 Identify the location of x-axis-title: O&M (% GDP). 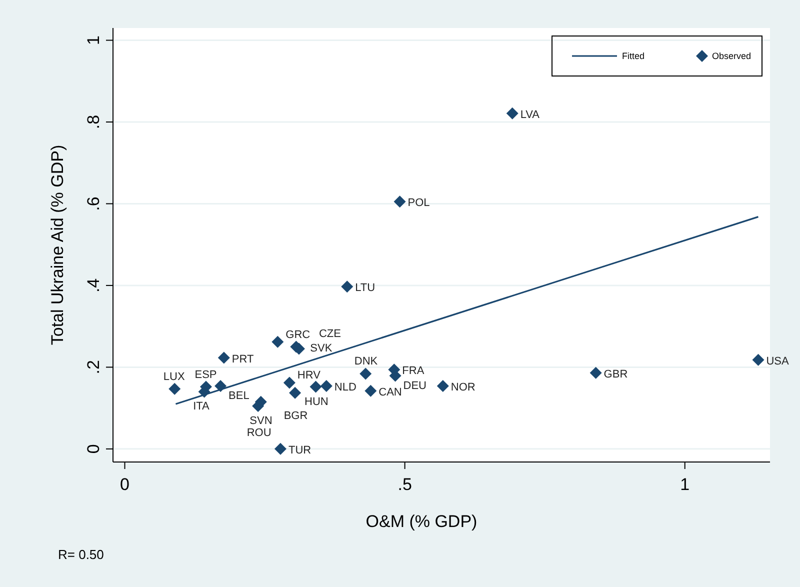
(422, 521).